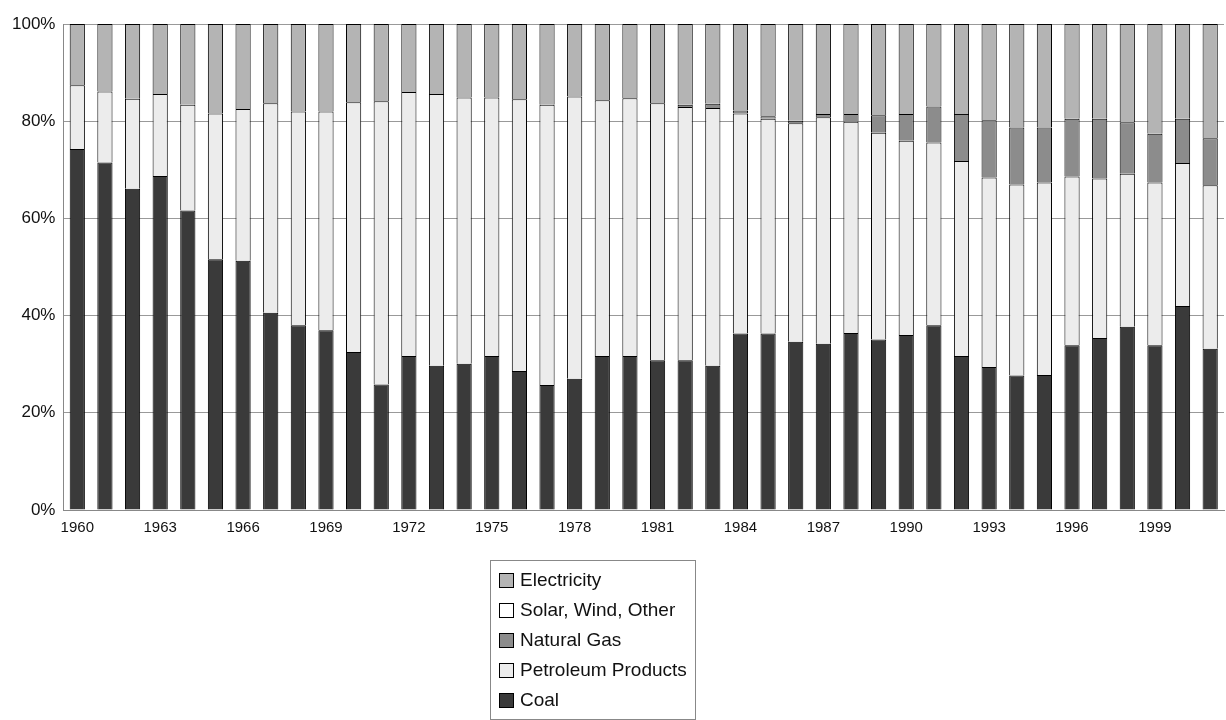 The image size is (1226, 720). What do you see at coordinates (657, 527) in the screenshot?
I see `x-tick-label: 1981` at bounding box center [657, 527].